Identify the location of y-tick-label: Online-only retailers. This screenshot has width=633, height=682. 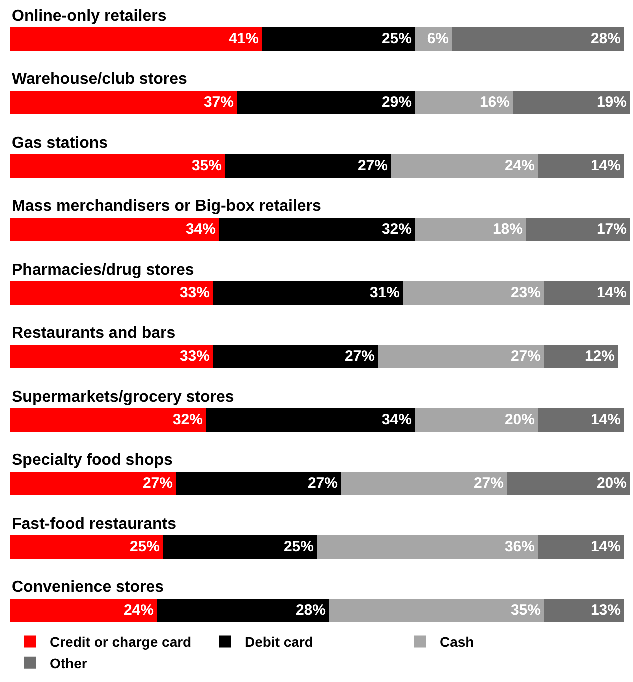
(89, 16).